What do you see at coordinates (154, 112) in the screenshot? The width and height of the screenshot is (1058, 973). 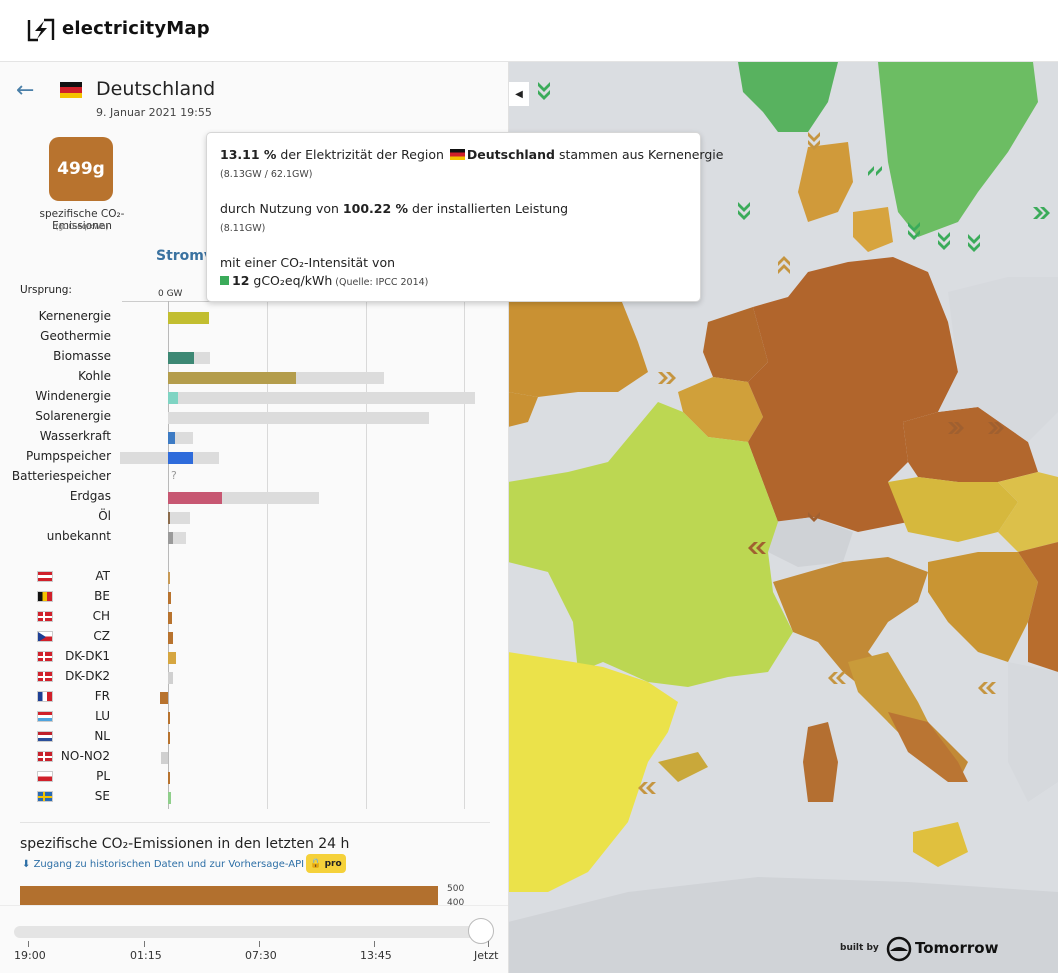 I see `zone-date: 9. Januar 2021 19:55` at bounding box center [154, 112].